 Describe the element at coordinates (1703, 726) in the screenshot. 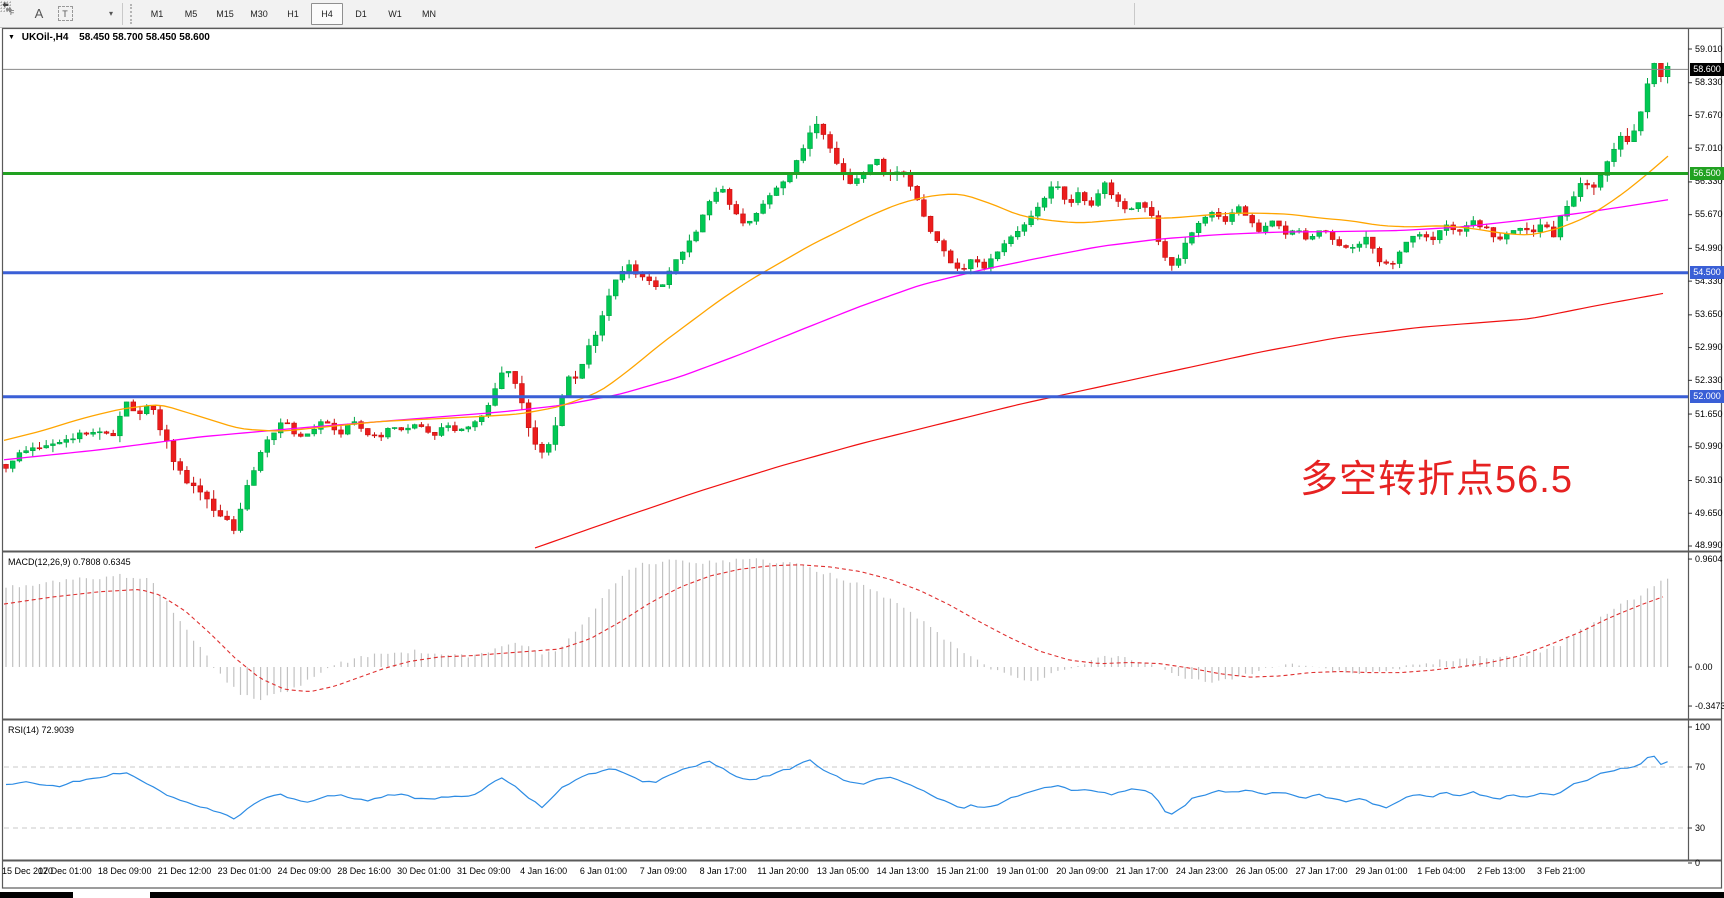

I see `rsi-axis-tick: 100` at that location.